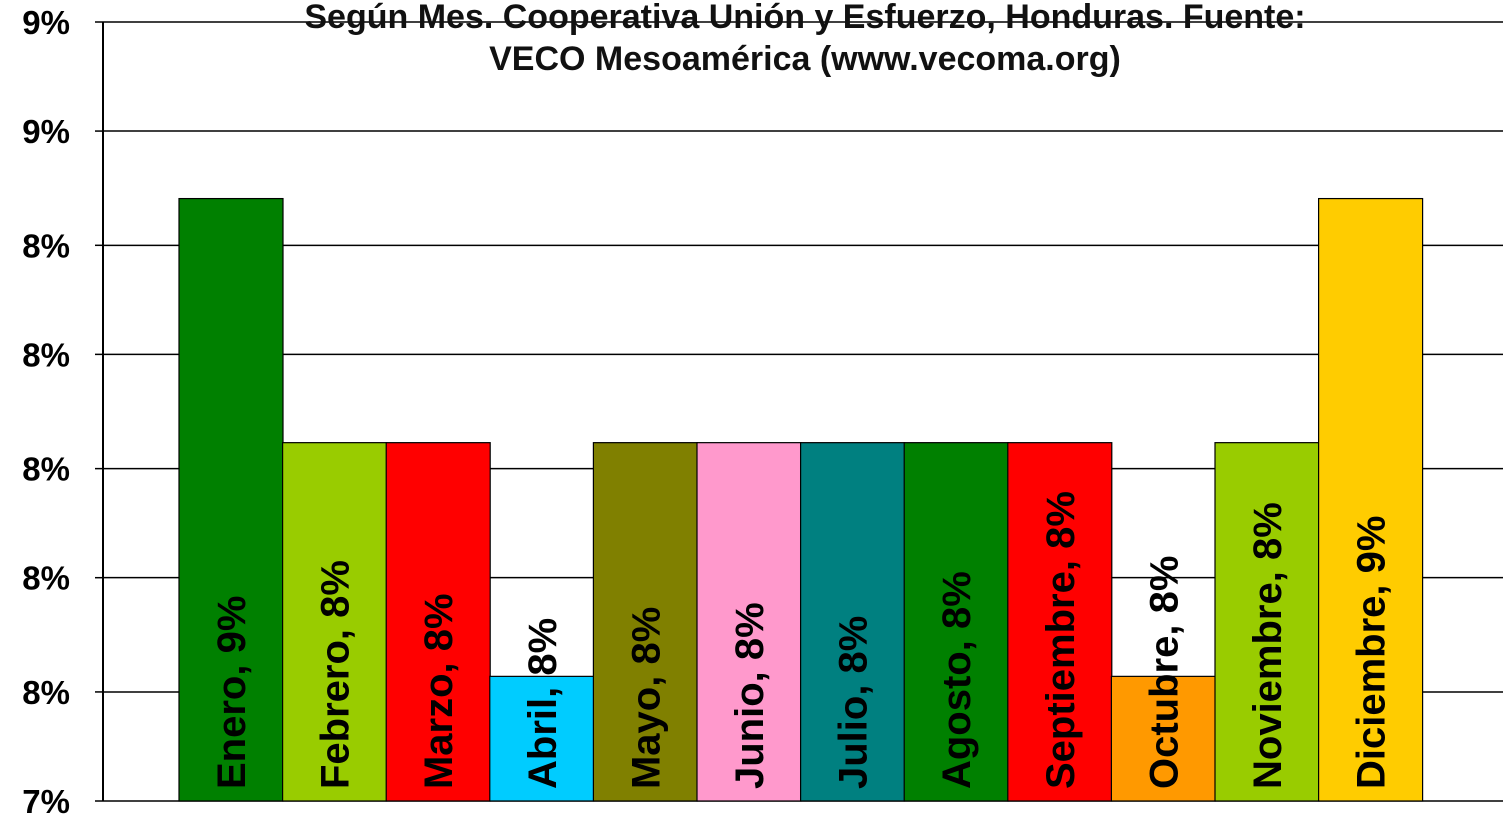 This screenshot has width=1503, height=822. Describe the element at coordinates (854, 702) in the screenshot. I see `data-label-julio: Julio, 8%` at that location.